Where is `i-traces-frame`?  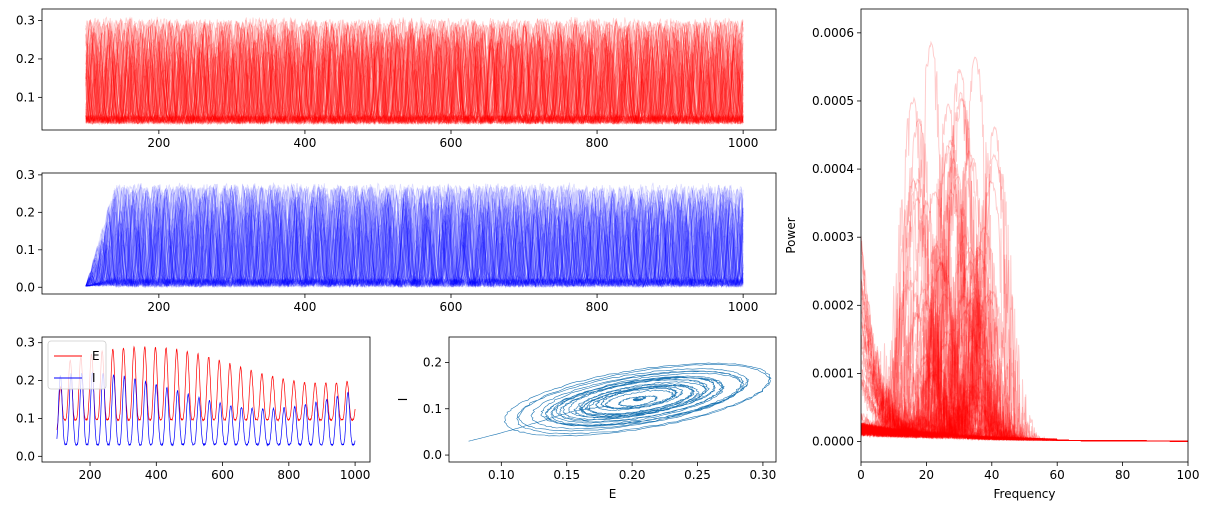 i-traces-frame is located at coordinates (409, 233).